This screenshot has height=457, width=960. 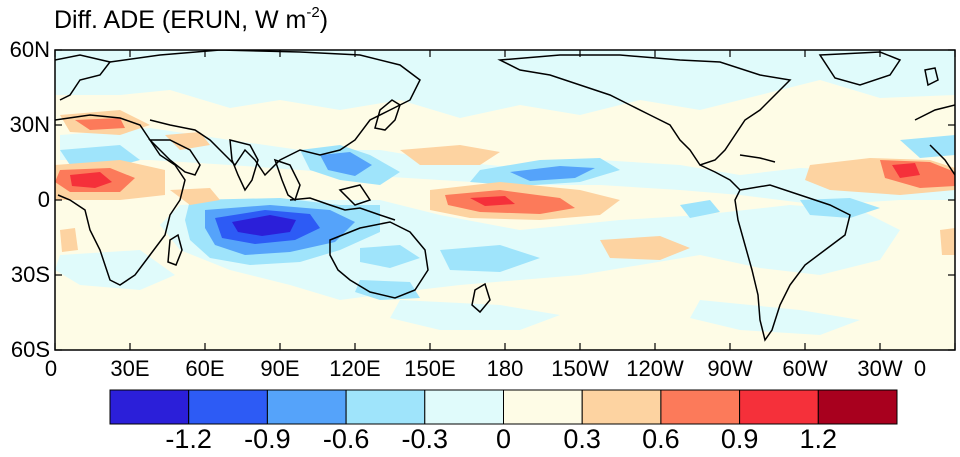 I want to click on lon-label: 90E, so click(x=280, y=368).